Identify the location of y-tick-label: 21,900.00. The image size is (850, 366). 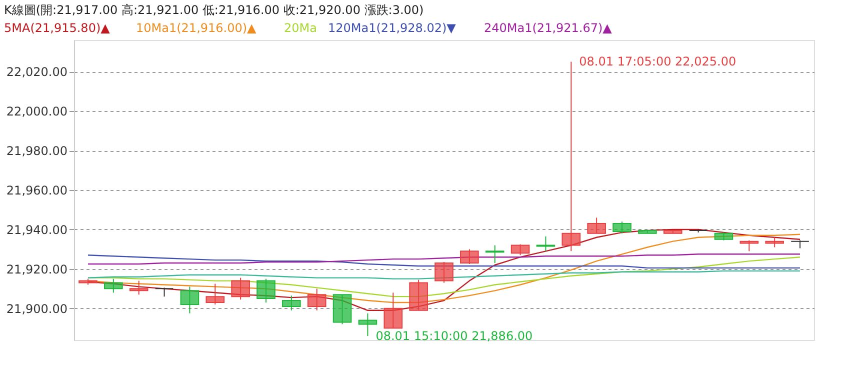
(37, 309).